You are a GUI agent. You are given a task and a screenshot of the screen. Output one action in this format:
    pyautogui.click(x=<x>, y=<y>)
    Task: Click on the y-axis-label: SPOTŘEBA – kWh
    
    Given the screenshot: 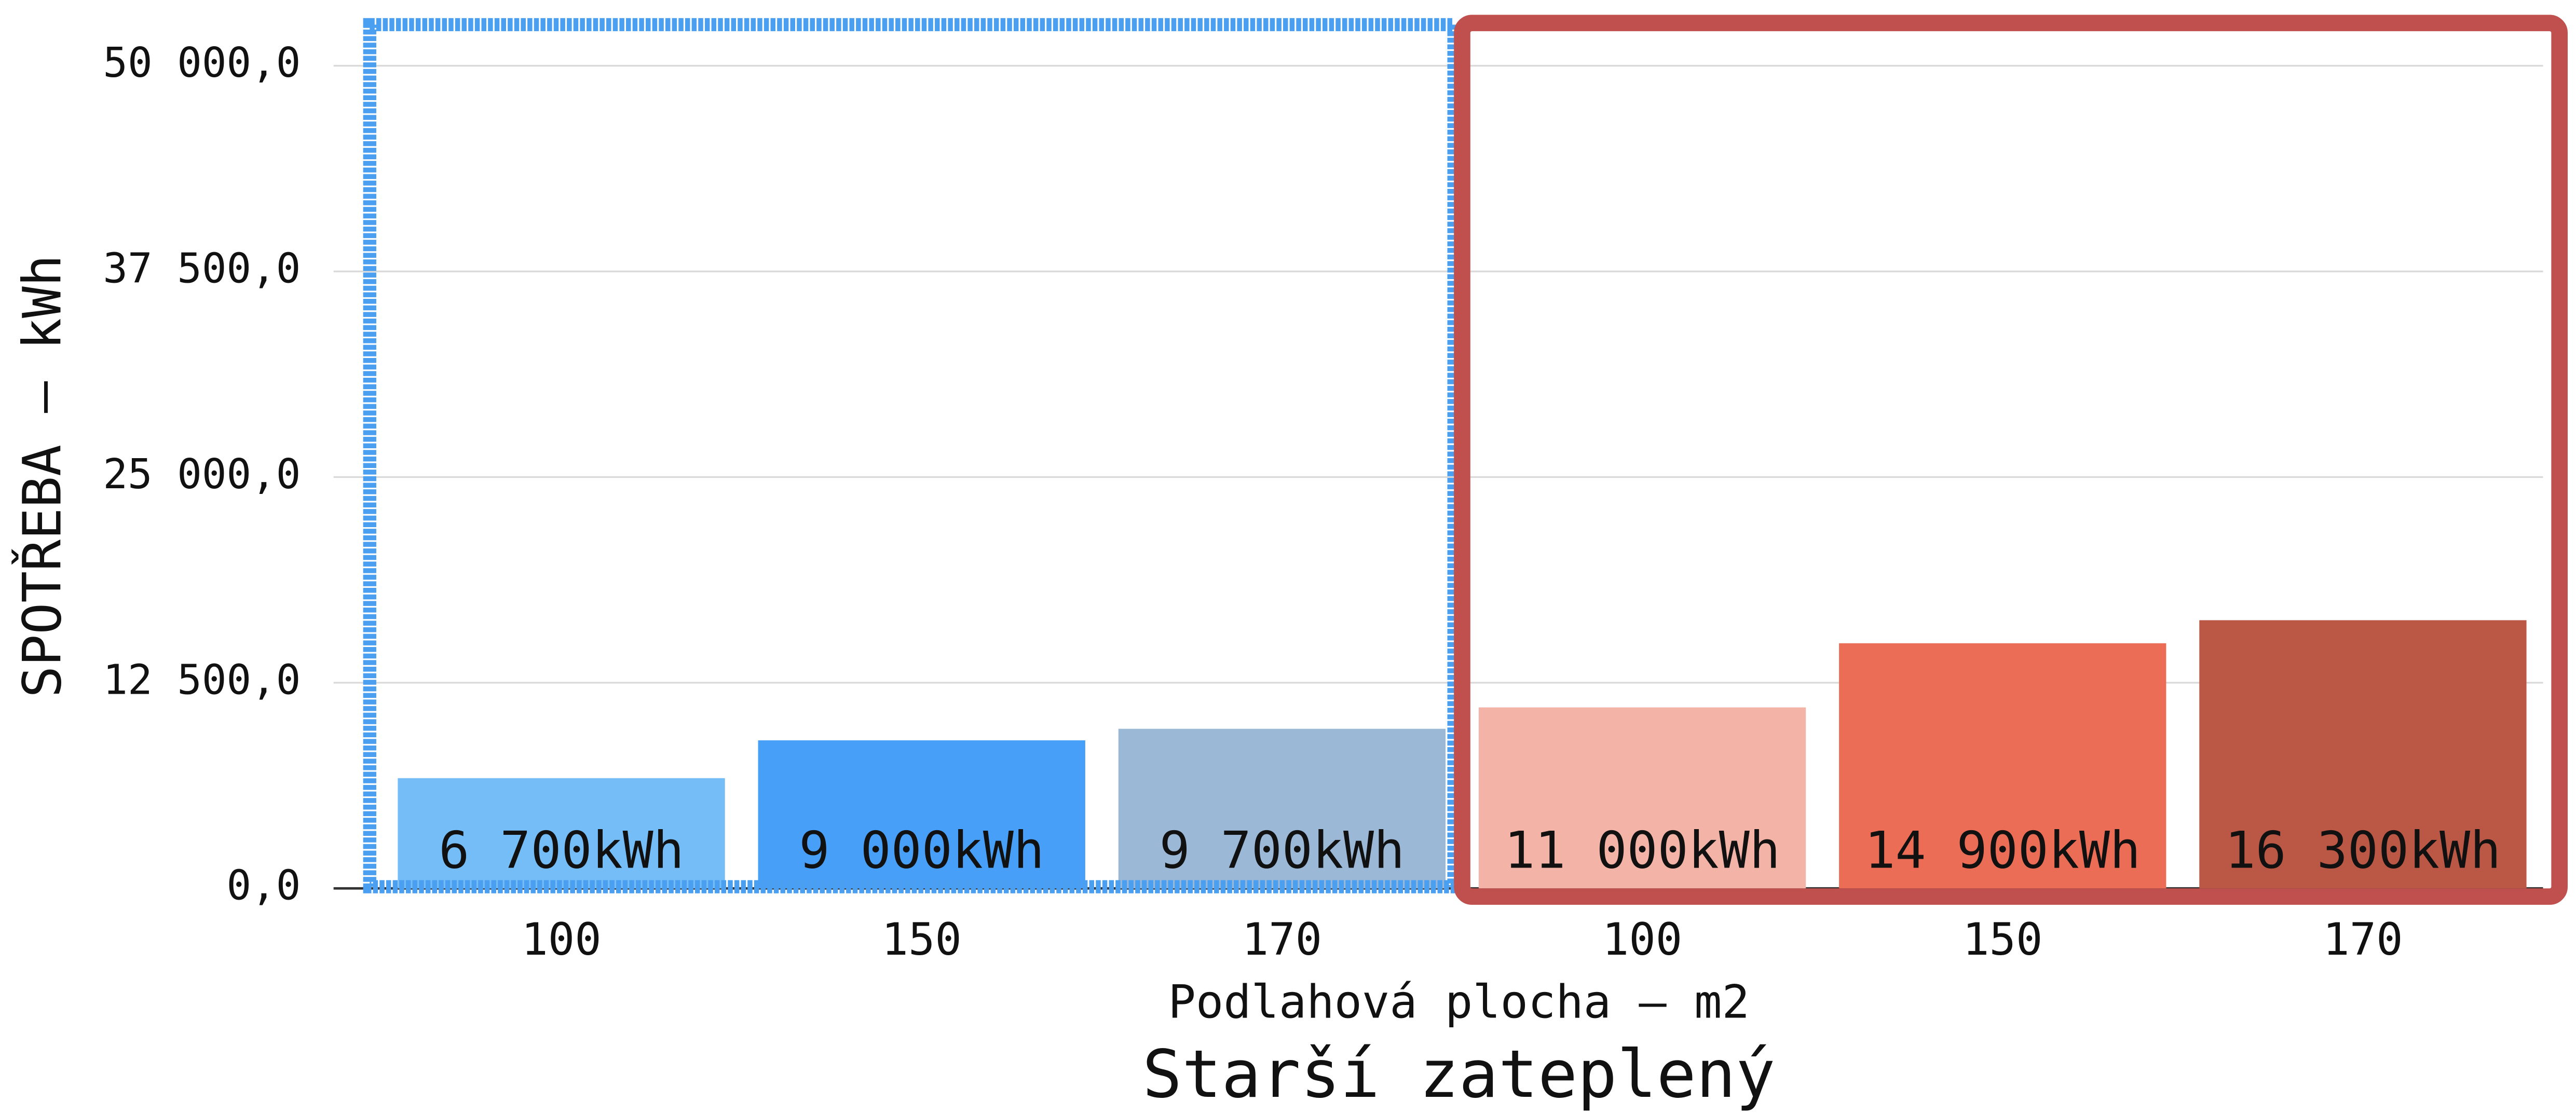 What is the action you would take?
    pyautogui.click(x=42, y=476)
    